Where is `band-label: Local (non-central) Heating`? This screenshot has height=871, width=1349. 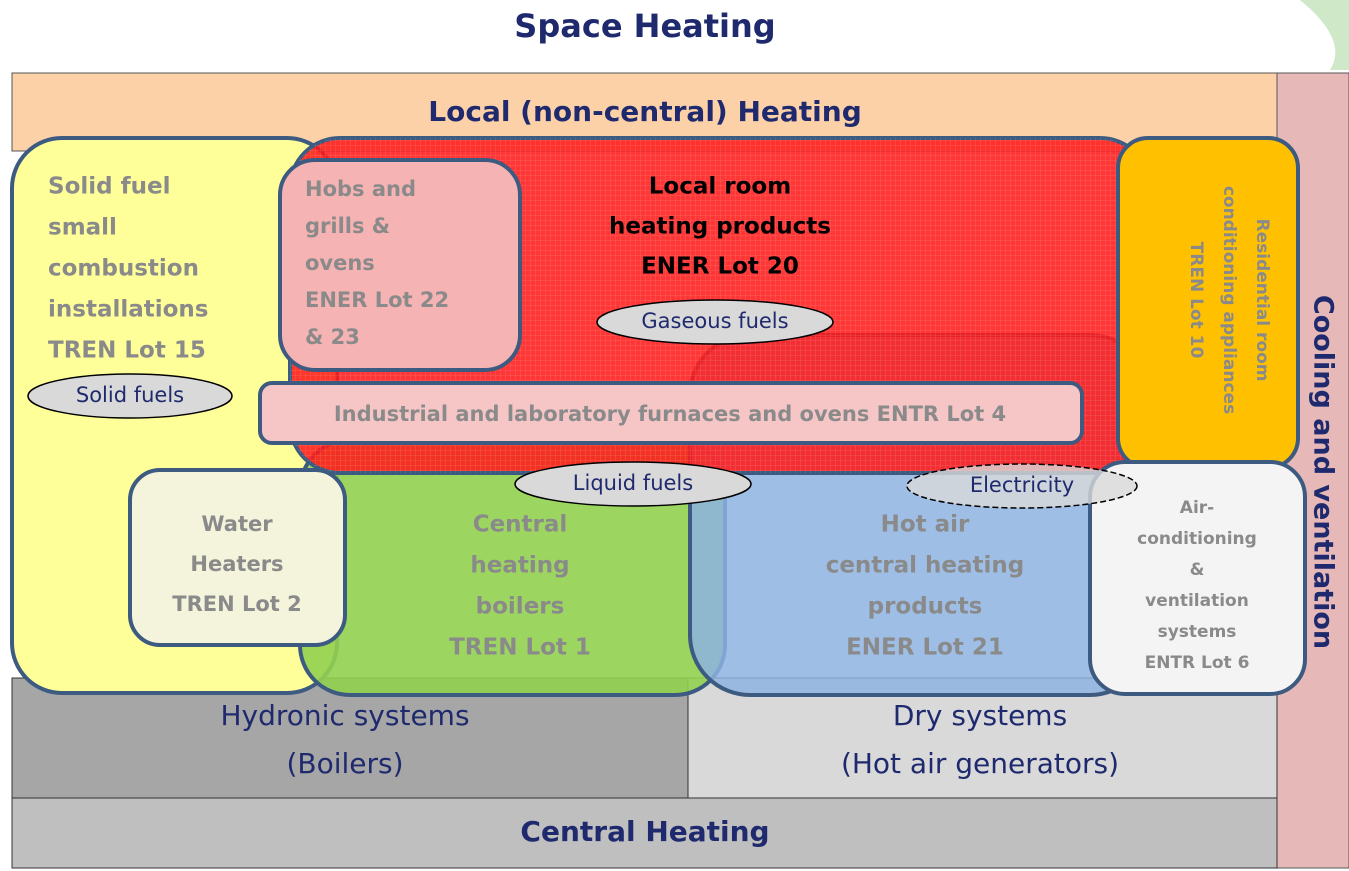
band-label: Local (non-central) Heating is located at coordinates (644, 111).